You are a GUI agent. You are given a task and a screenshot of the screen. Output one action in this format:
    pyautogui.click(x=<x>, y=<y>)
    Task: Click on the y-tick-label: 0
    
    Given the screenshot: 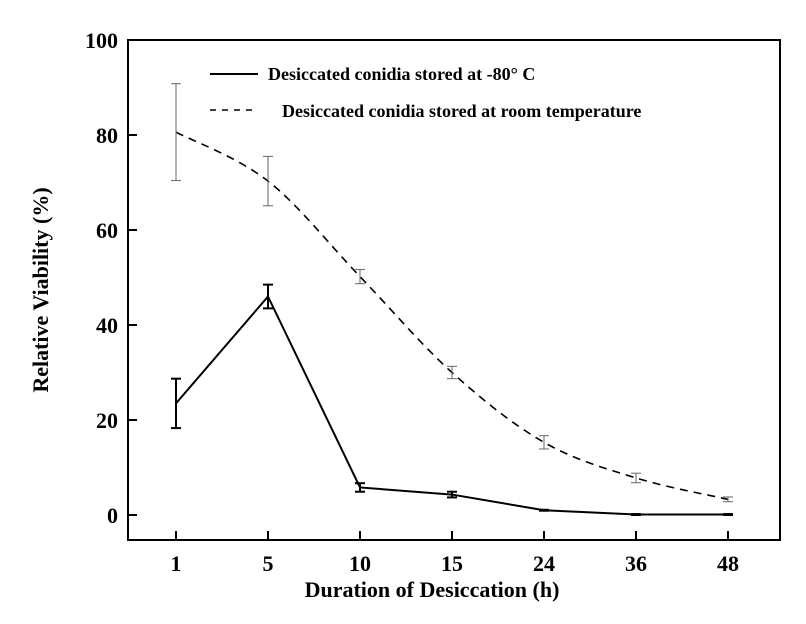 What is the action you would take?
    pyautogui.click(x=112, y=515)
    